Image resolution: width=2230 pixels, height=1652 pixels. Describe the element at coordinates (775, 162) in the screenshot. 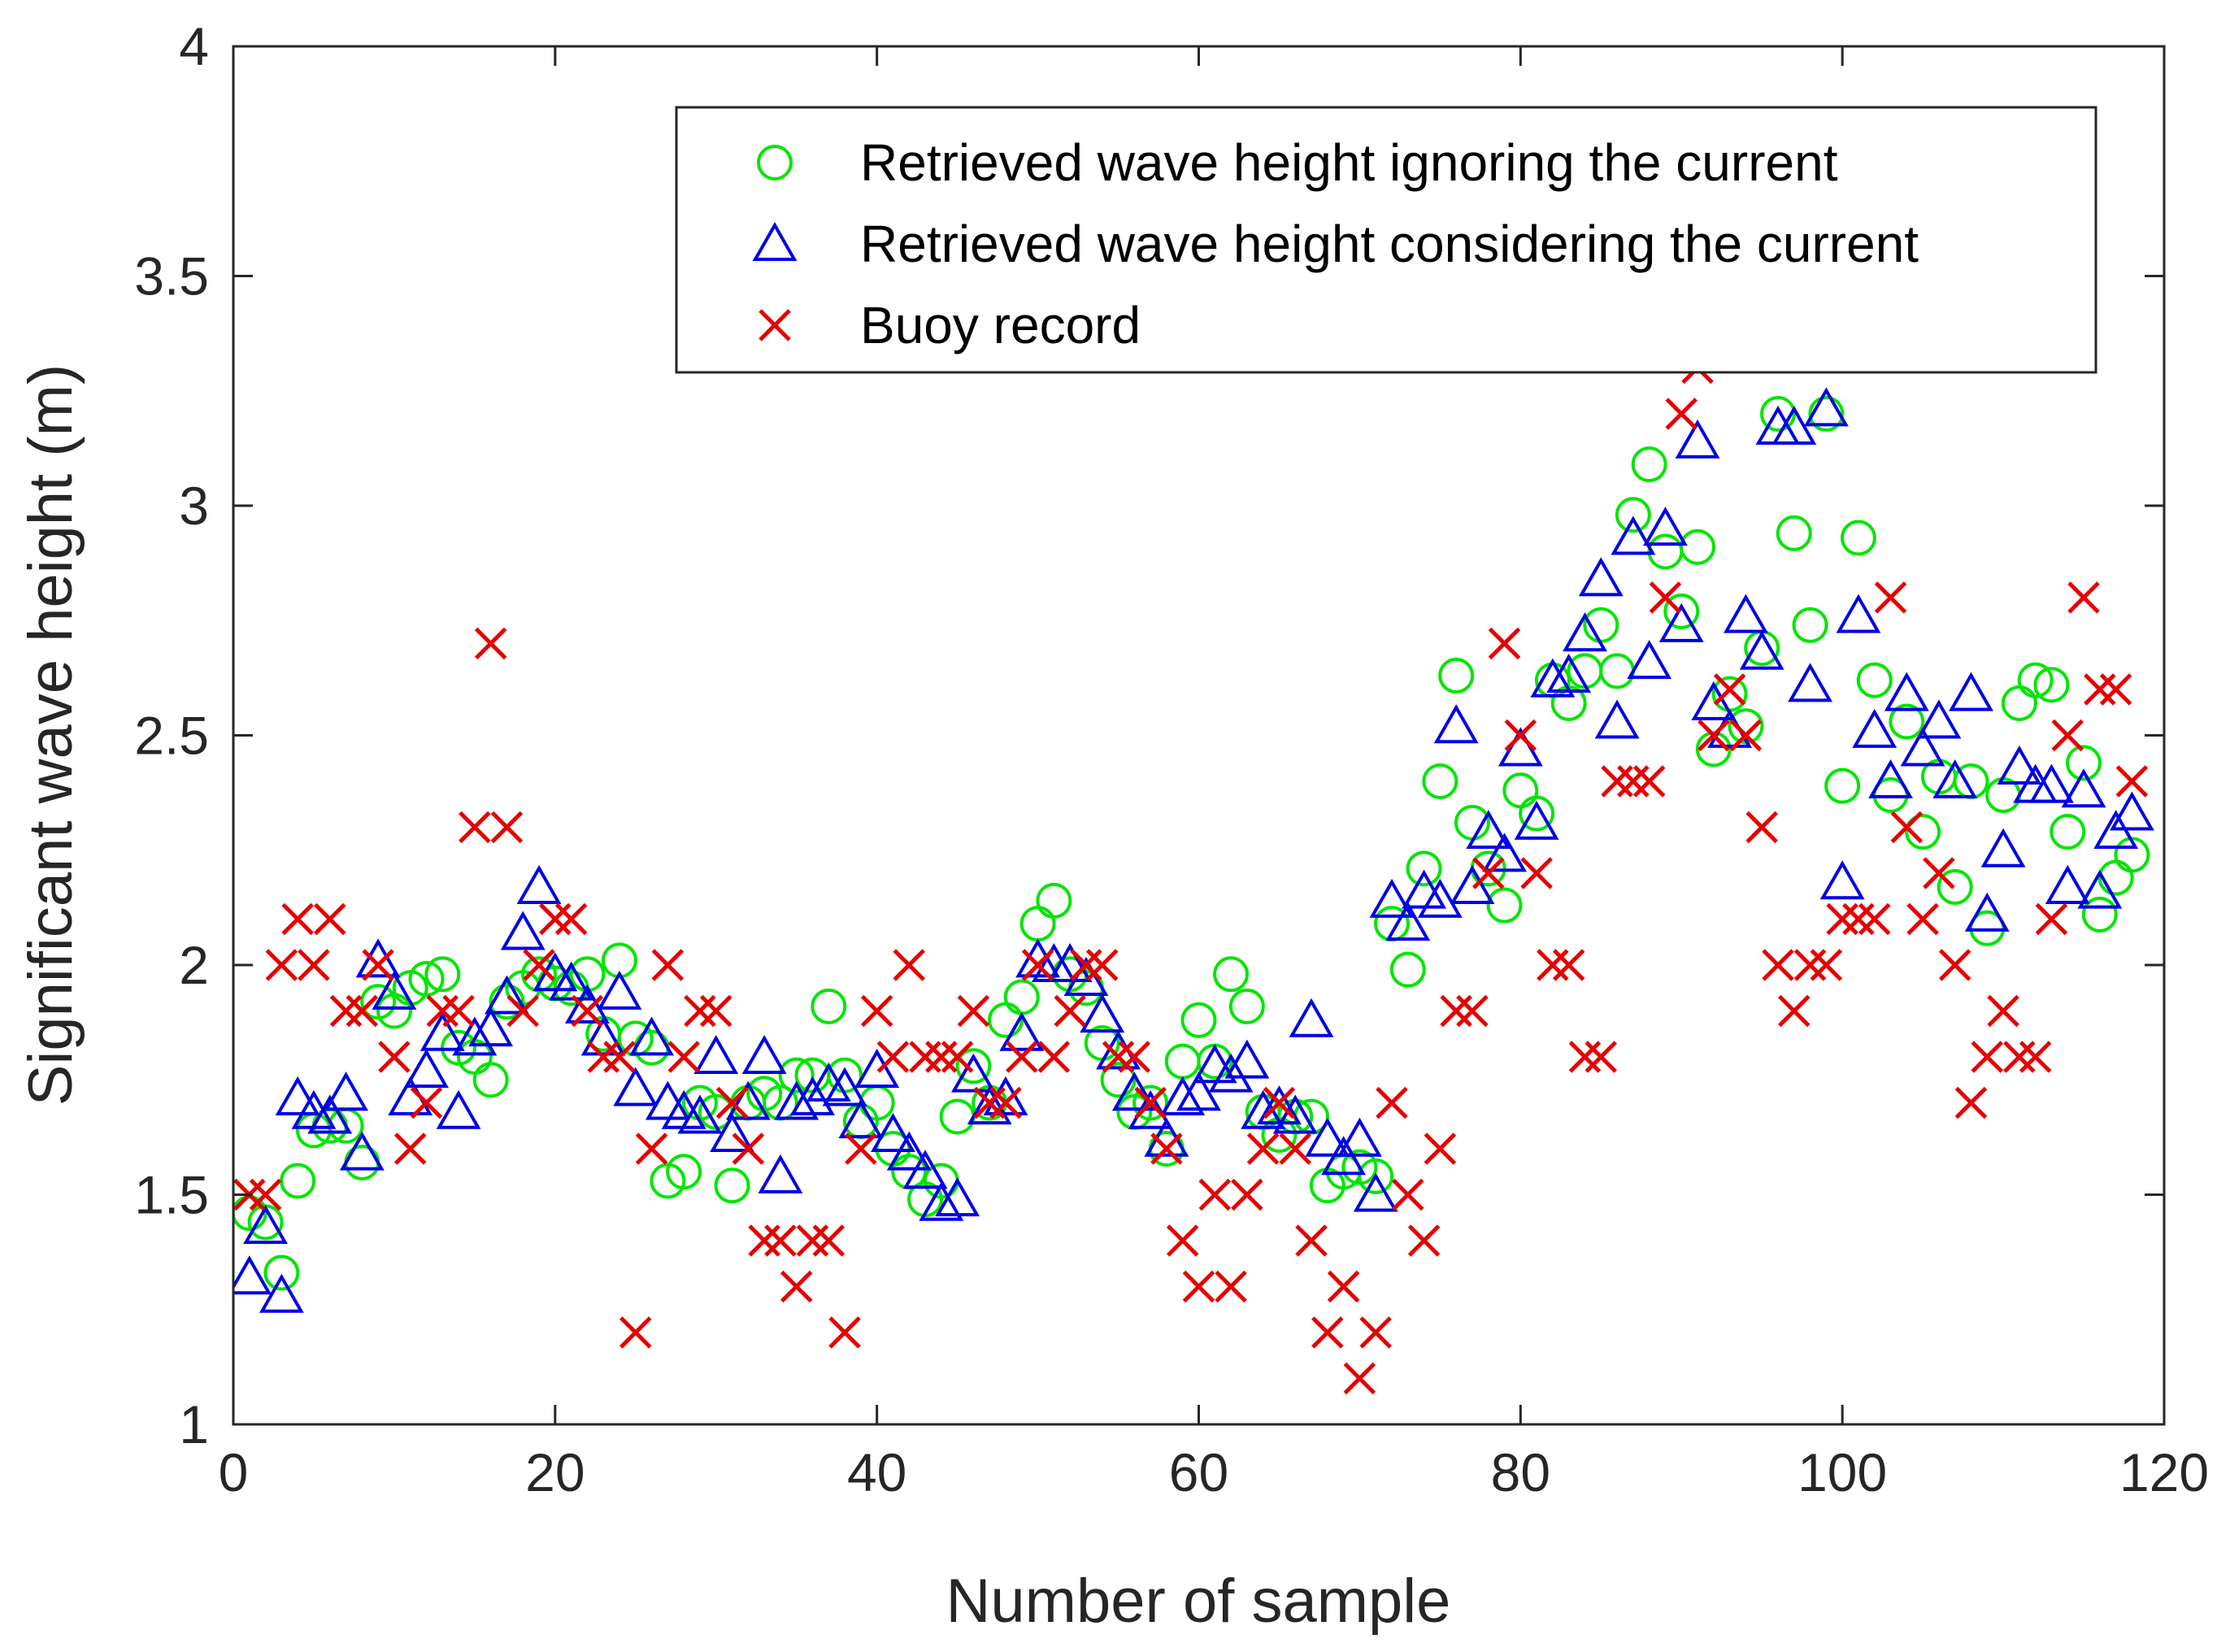

I see `legend-circle-icon` at that location.